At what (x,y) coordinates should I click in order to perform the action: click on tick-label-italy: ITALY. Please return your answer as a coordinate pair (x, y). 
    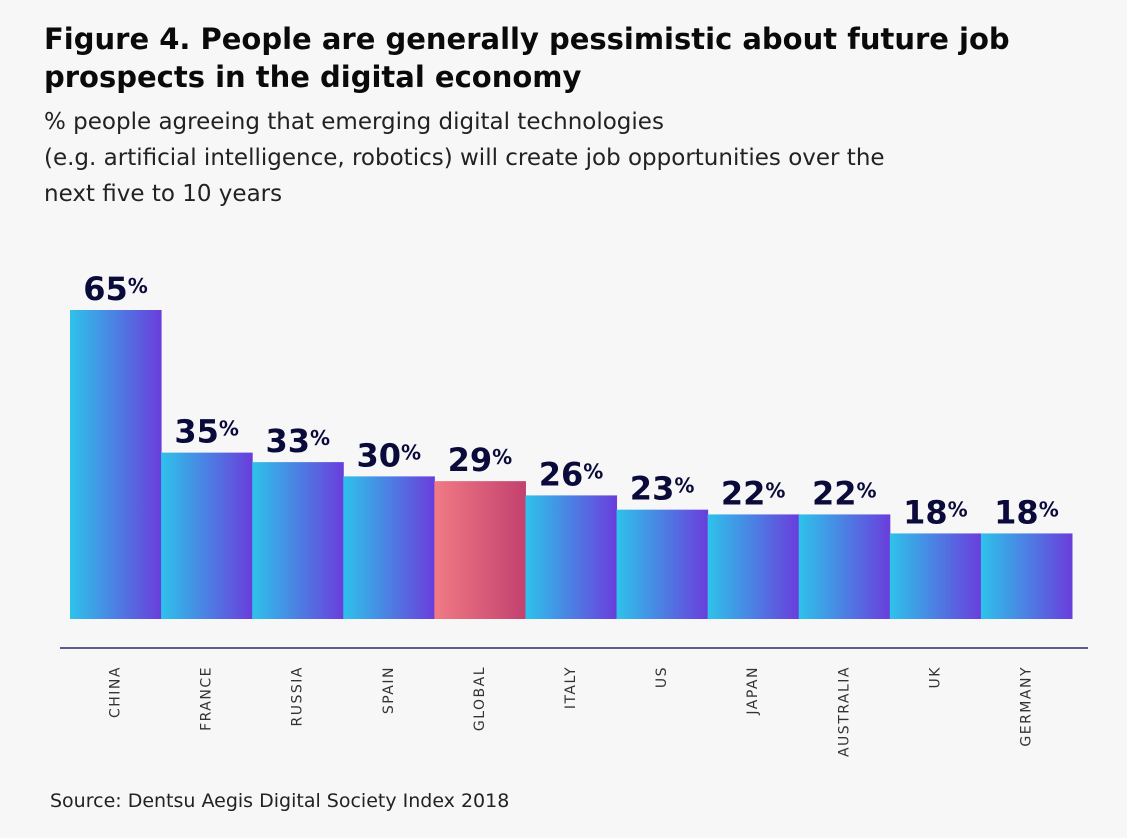
    Looking at the image, I should click on (571, 687).